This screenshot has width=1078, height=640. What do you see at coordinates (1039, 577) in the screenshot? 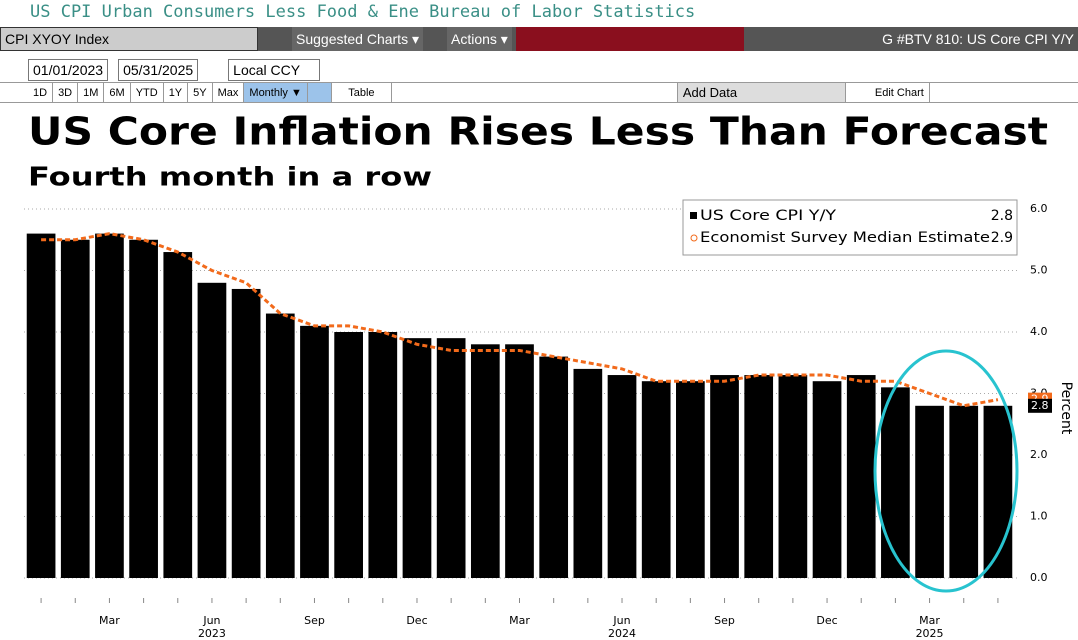
I see `y-tick-label: 0.0` at bounding box center [1039, 577].